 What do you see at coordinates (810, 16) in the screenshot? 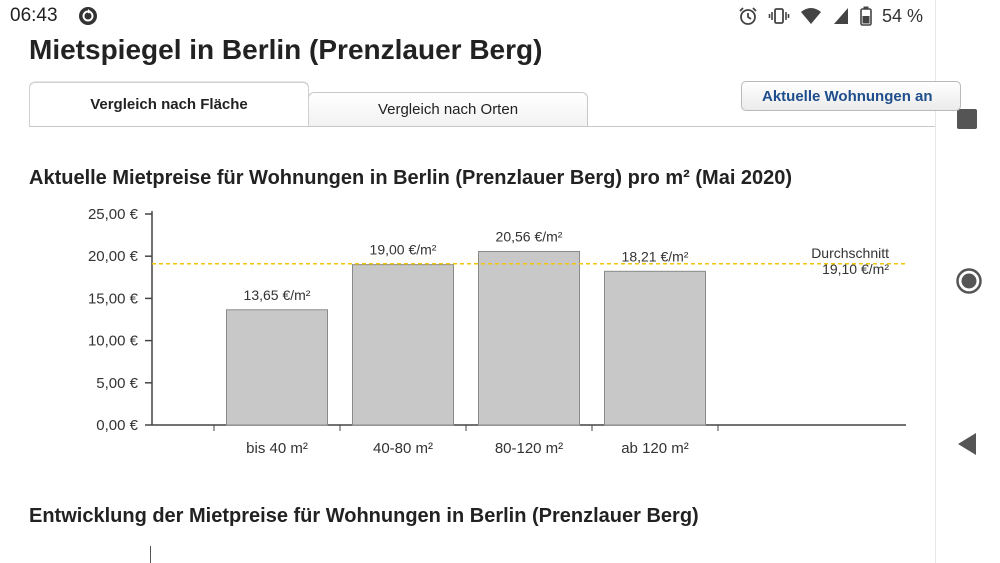
I see `wifi-icon` at bounding box center [810, 16].